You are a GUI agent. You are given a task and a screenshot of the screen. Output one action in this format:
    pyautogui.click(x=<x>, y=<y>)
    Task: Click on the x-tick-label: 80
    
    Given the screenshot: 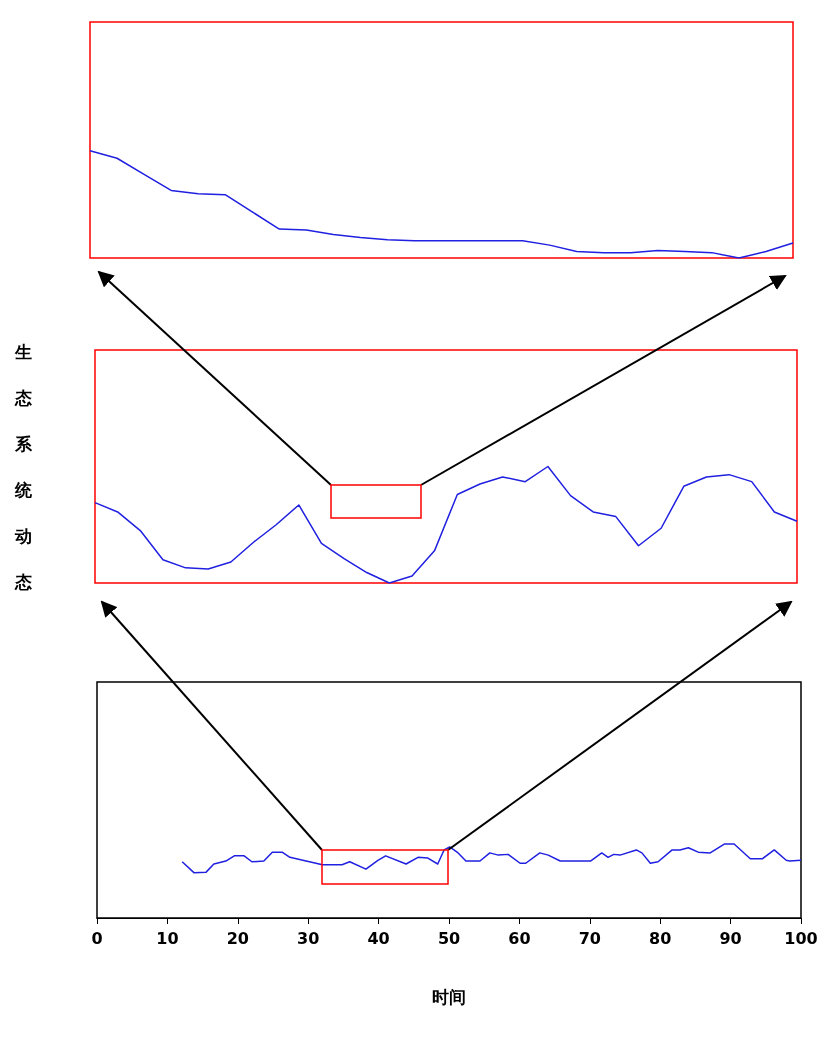 What is the action you would take?
    pyautogui.click(x=660, y=938)
    